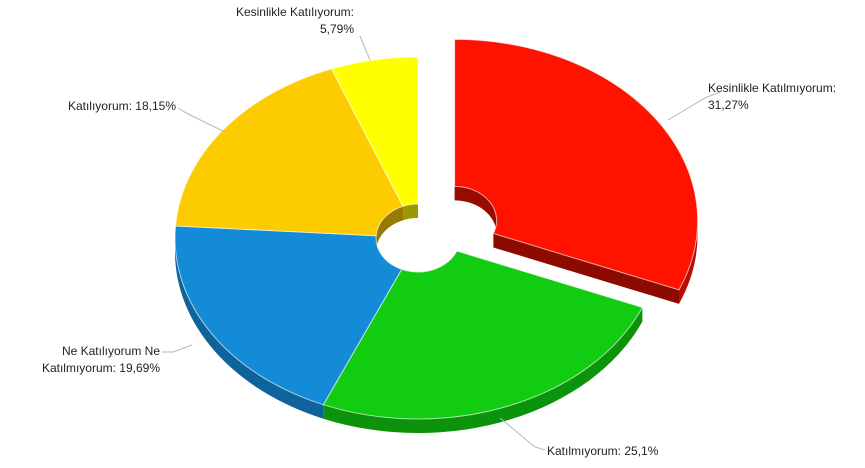 This screenshot has height=468, width=865. I want to click on slice-label-1: Katılmıyorum: 25,1%, so click(603, 451).